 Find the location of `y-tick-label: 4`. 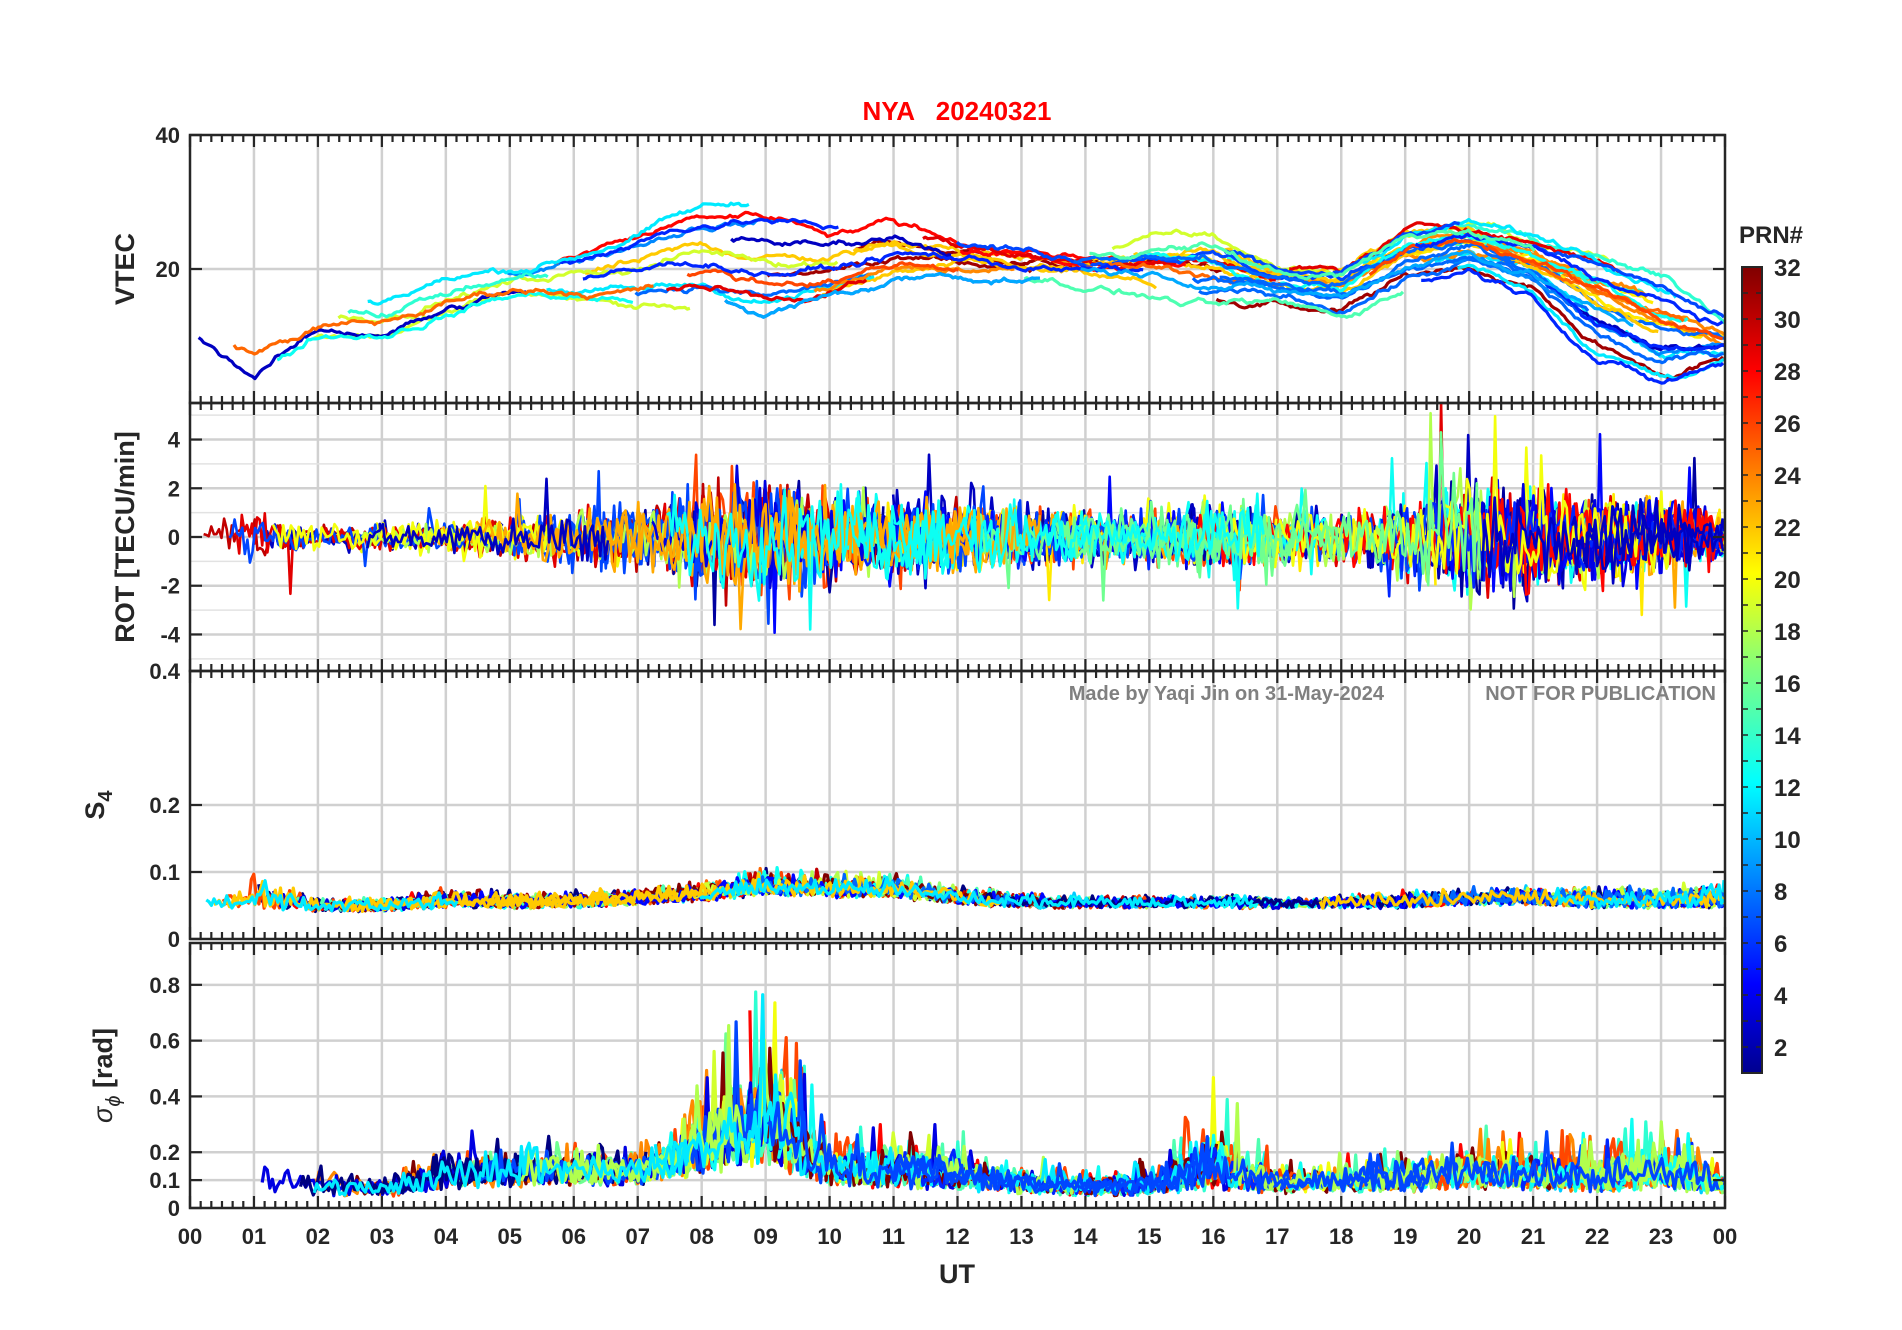

y-tick-label: 4 is located at coordinates (174, 440).